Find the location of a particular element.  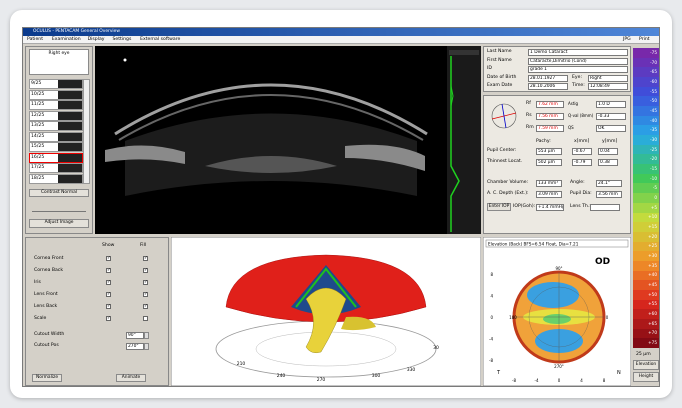

scale-label: +65 is located at coordinates (652, 323).